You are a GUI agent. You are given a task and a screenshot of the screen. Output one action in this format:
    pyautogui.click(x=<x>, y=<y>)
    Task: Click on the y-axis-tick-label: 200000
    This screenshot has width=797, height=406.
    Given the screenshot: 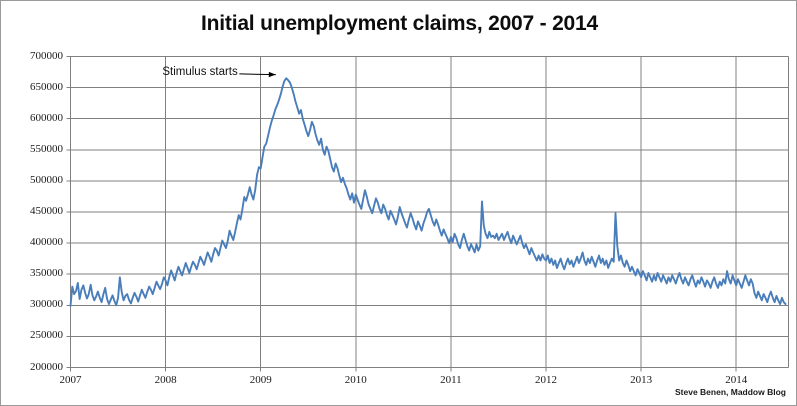 What is the action you would take?
    pyautogui.click(x=46, y=366)
    